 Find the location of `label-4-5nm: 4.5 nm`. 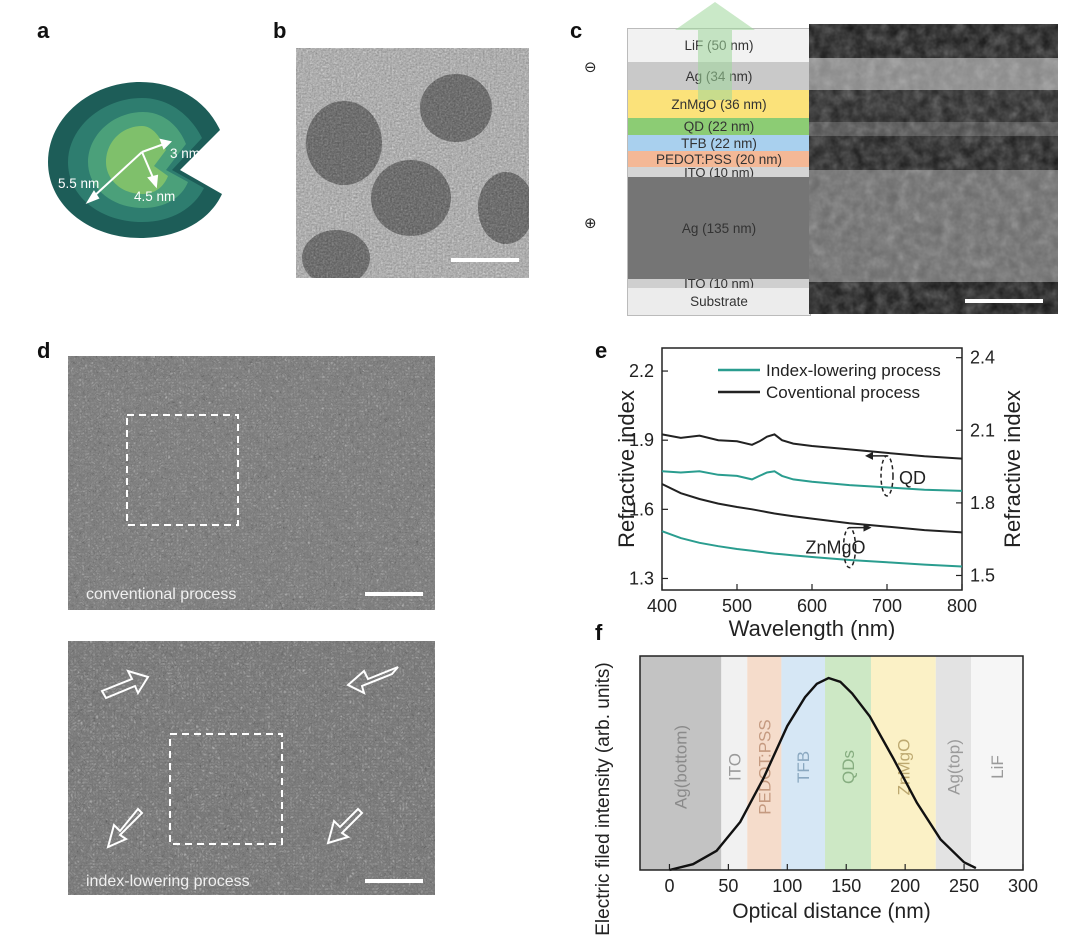

label-4-5nm: 4.5 nm is located at coordinates (154, 196).